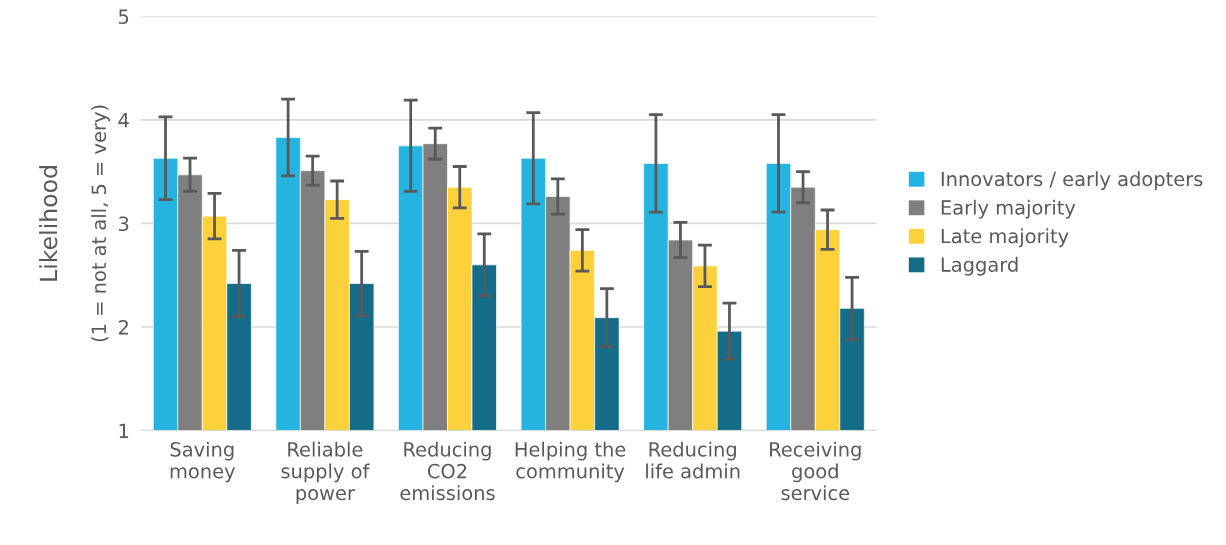 This screenshot has width=1226, height=545. What do you see at coordinates (48, 223) in the screenshot?
I see `y-axis-title: Likelihood` at bounding box center [48, 223].